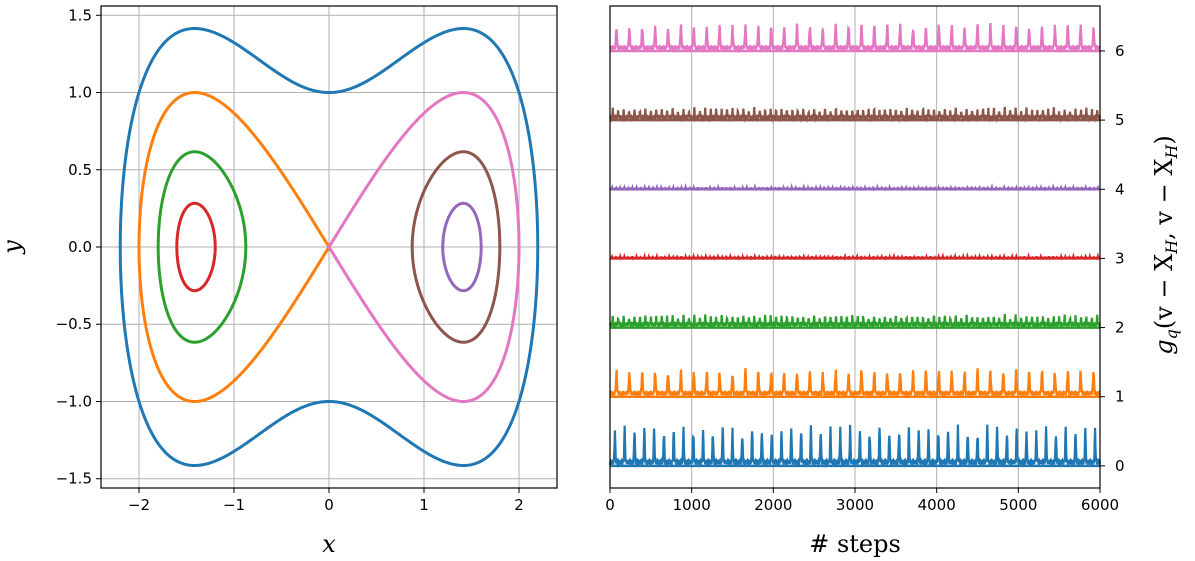 The width and height of the screenshot is (1195, 561). Describe the element at coordinates (610, 505) in the screenshot. I see `right-x-tick-label: 0` at that location.